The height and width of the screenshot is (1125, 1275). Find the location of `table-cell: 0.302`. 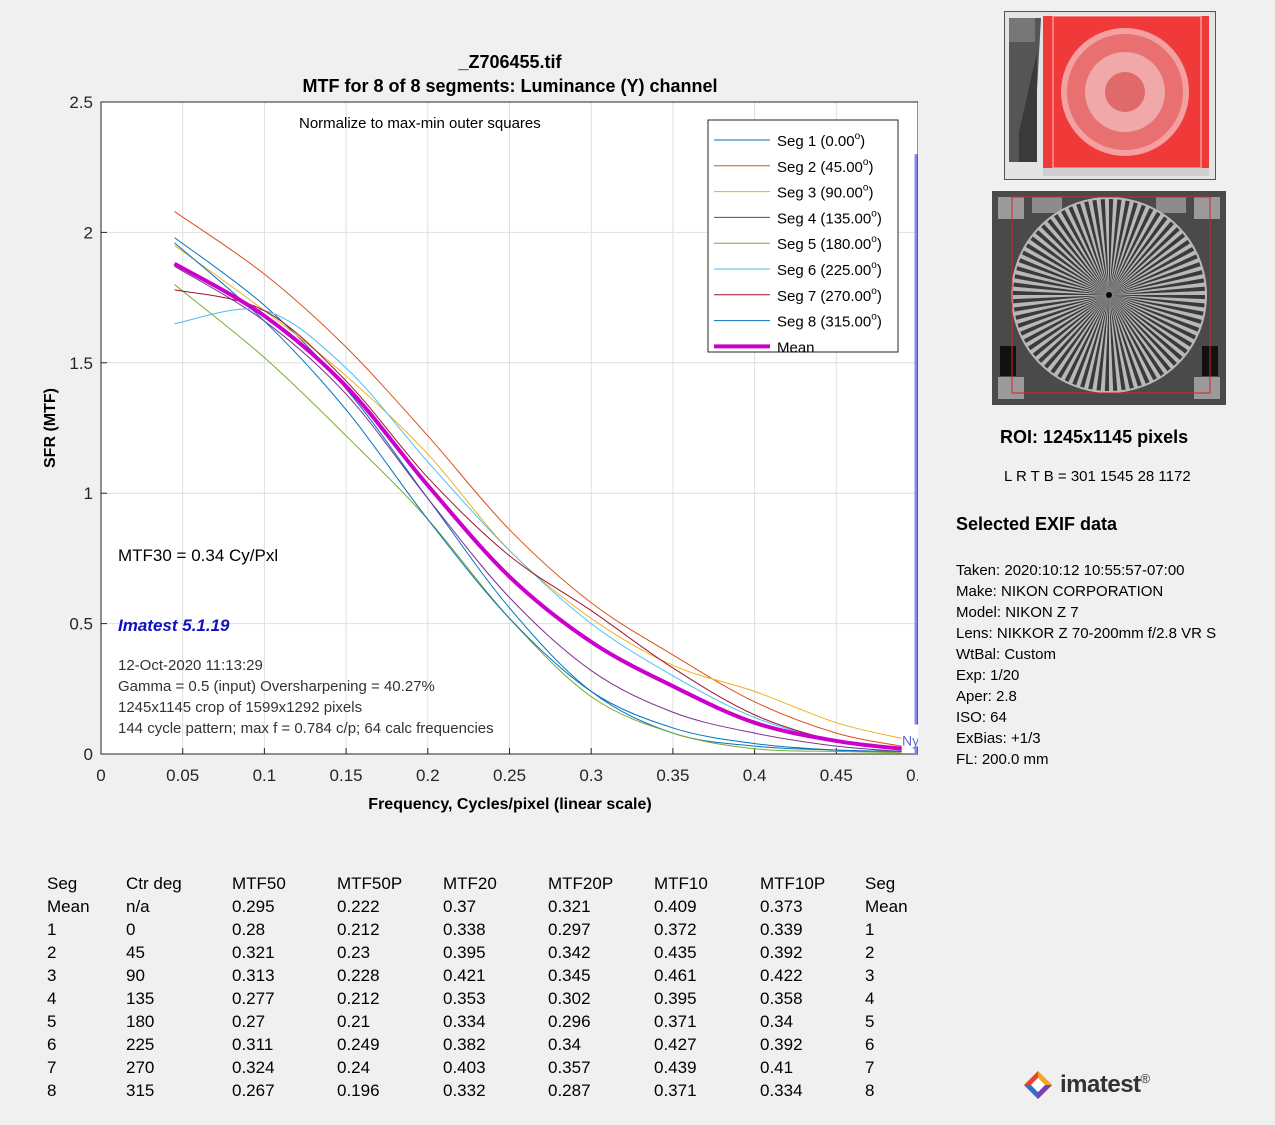

table-cell: 0.302 is located at coordinates (569, 998).